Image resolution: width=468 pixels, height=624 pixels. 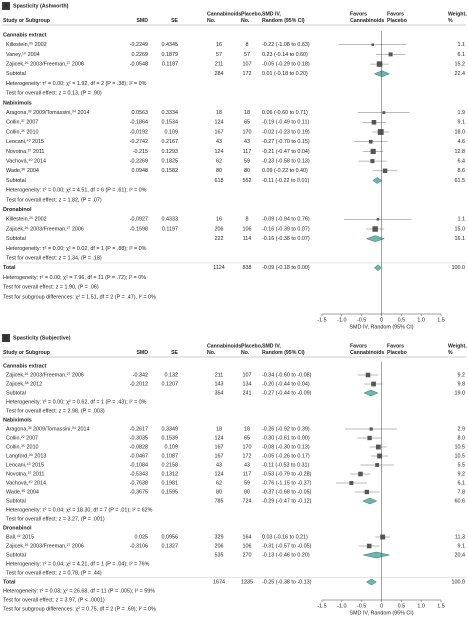 I want to click on ci-text: -0.37 (-0.68 to -0.05), so click(x=287, y=492).